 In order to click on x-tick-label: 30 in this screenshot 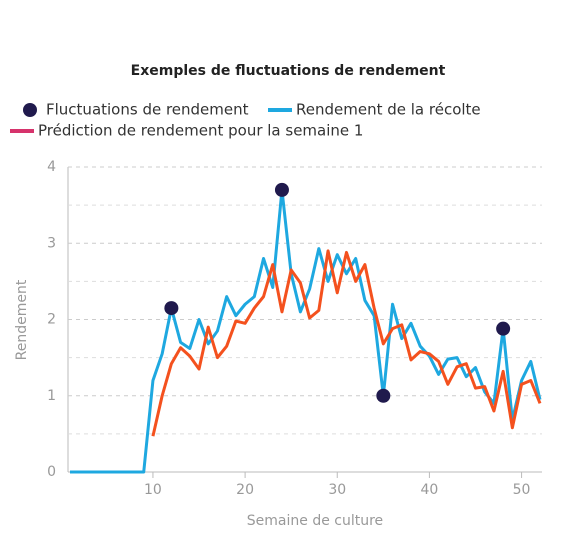, I will do `click(337, 490)`.